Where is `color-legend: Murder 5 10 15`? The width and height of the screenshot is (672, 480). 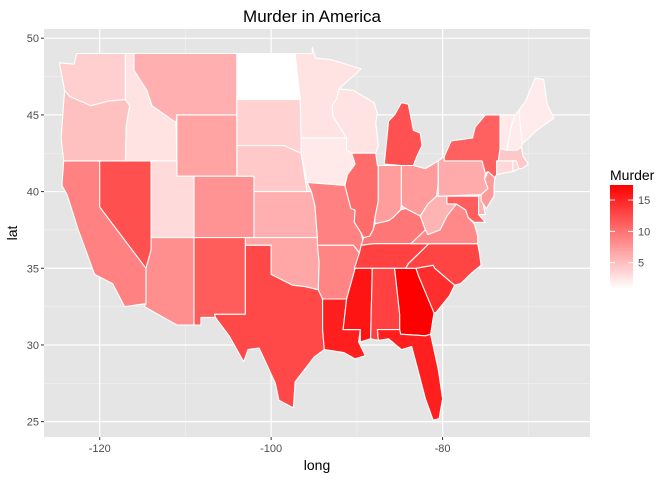 color-legend: Murder 5 10 15 is located at coordinates (632, 228).